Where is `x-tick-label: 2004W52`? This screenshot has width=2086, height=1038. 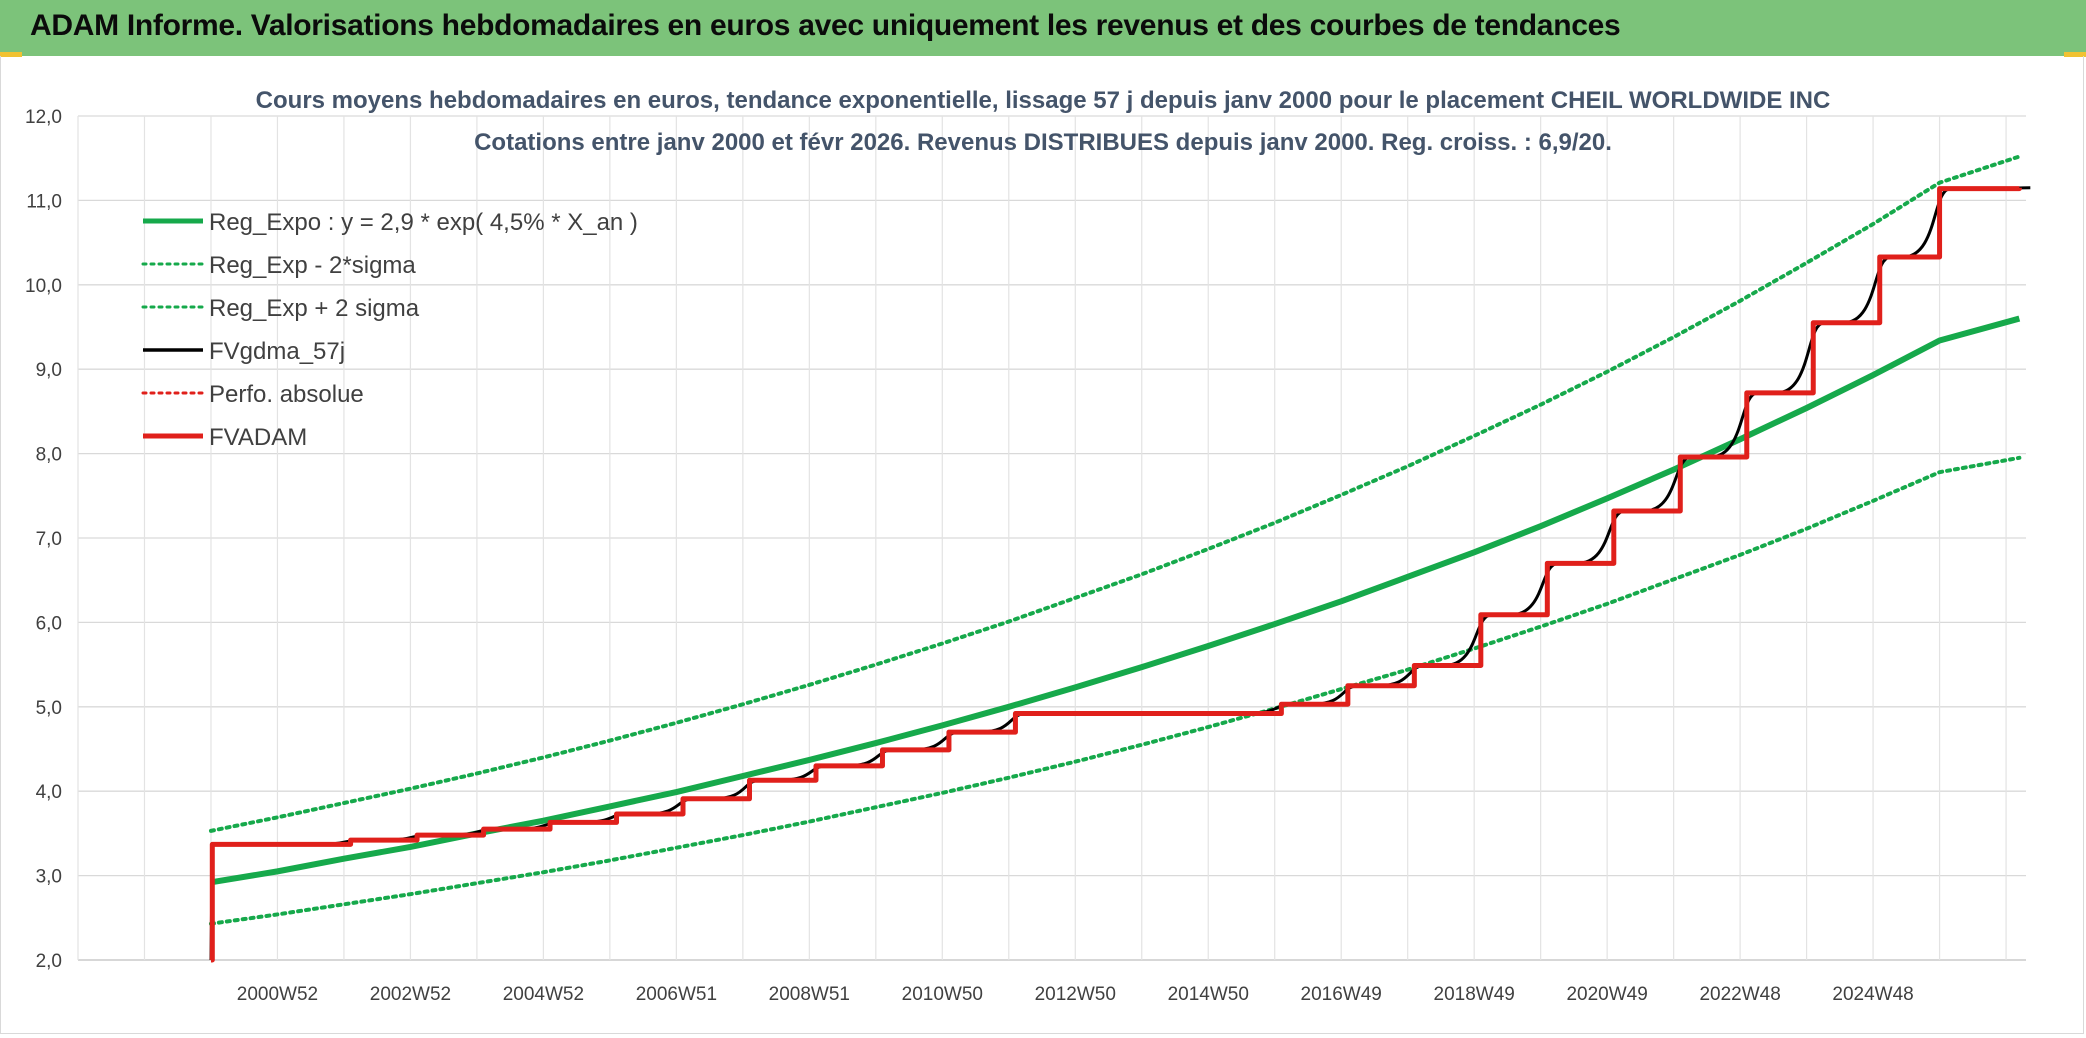
x-tick-label: 2004W52 is located at coordinates (543, 994).